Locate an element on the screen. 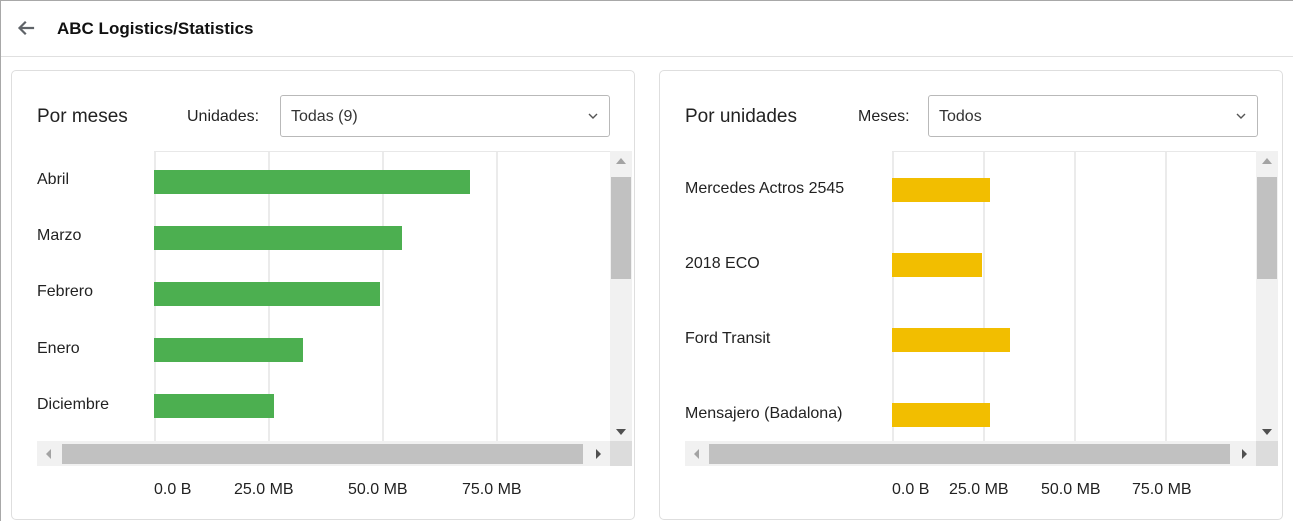 The height and width of the screenshot is (521, 1293). category-label: Ford Transit is located at coordinates (728, 338).